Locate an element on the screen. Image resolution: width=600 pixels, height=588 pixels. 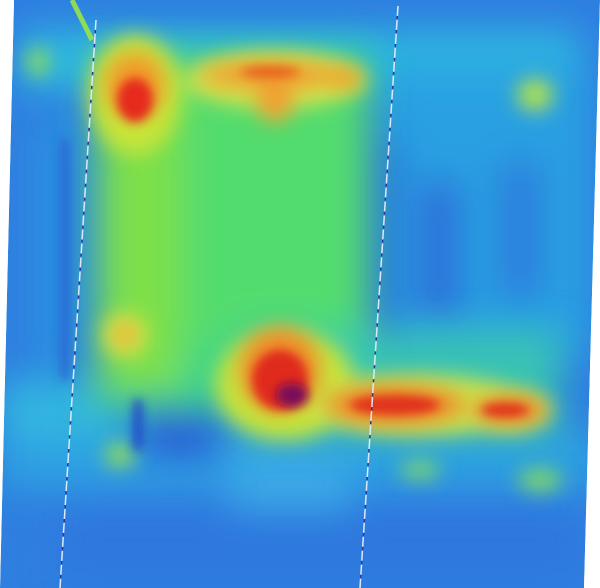
right-edge-mask is located at coordinates (592, 294).